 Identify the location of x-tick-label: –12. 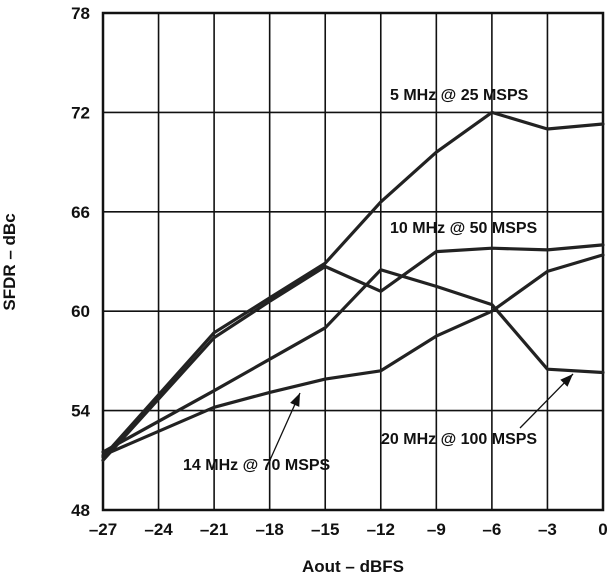
(381, 529).